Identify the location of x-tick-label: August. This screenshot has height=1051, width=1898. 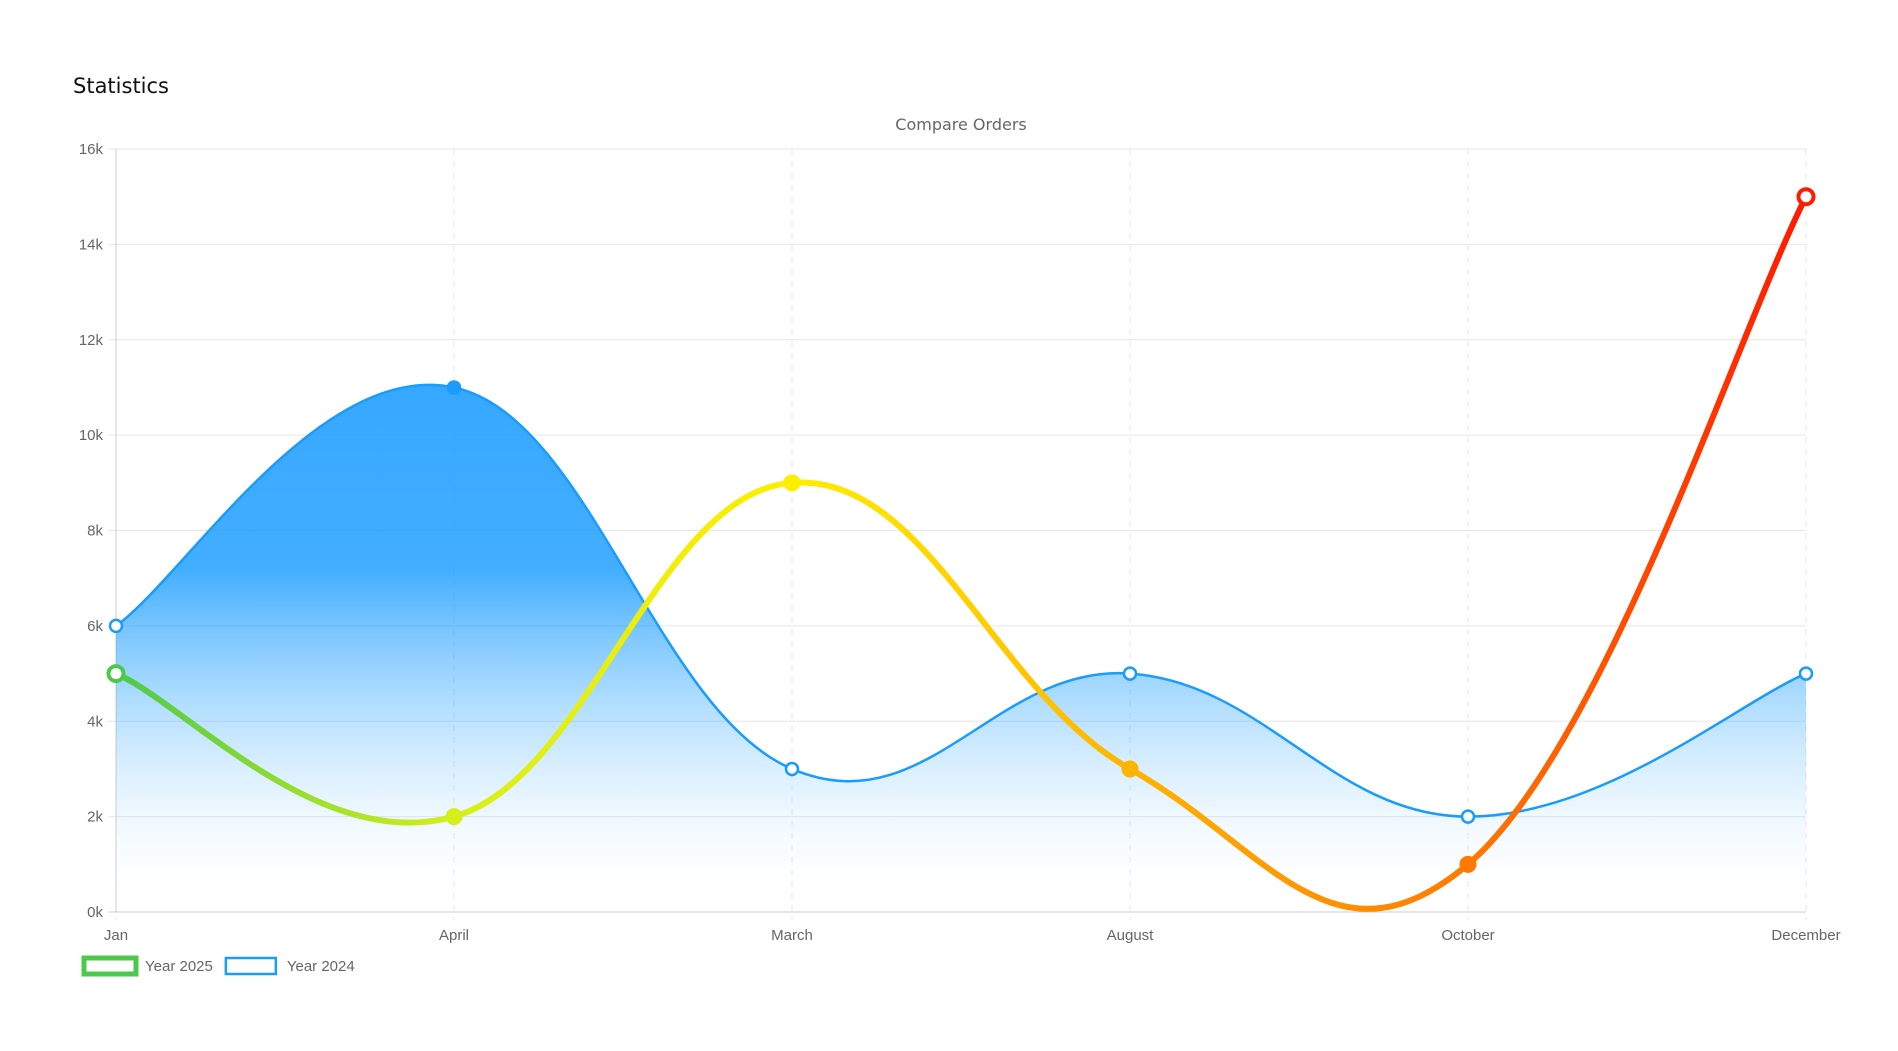
(1131, 935).